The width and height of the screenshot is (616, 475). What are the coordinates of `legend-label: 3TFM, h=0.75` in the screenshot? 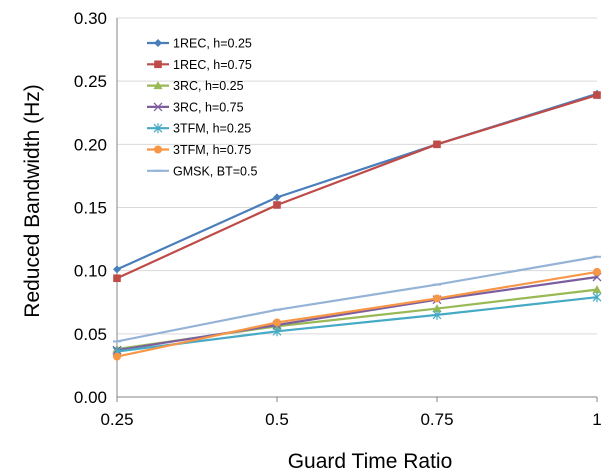 It's located at (212, 150).